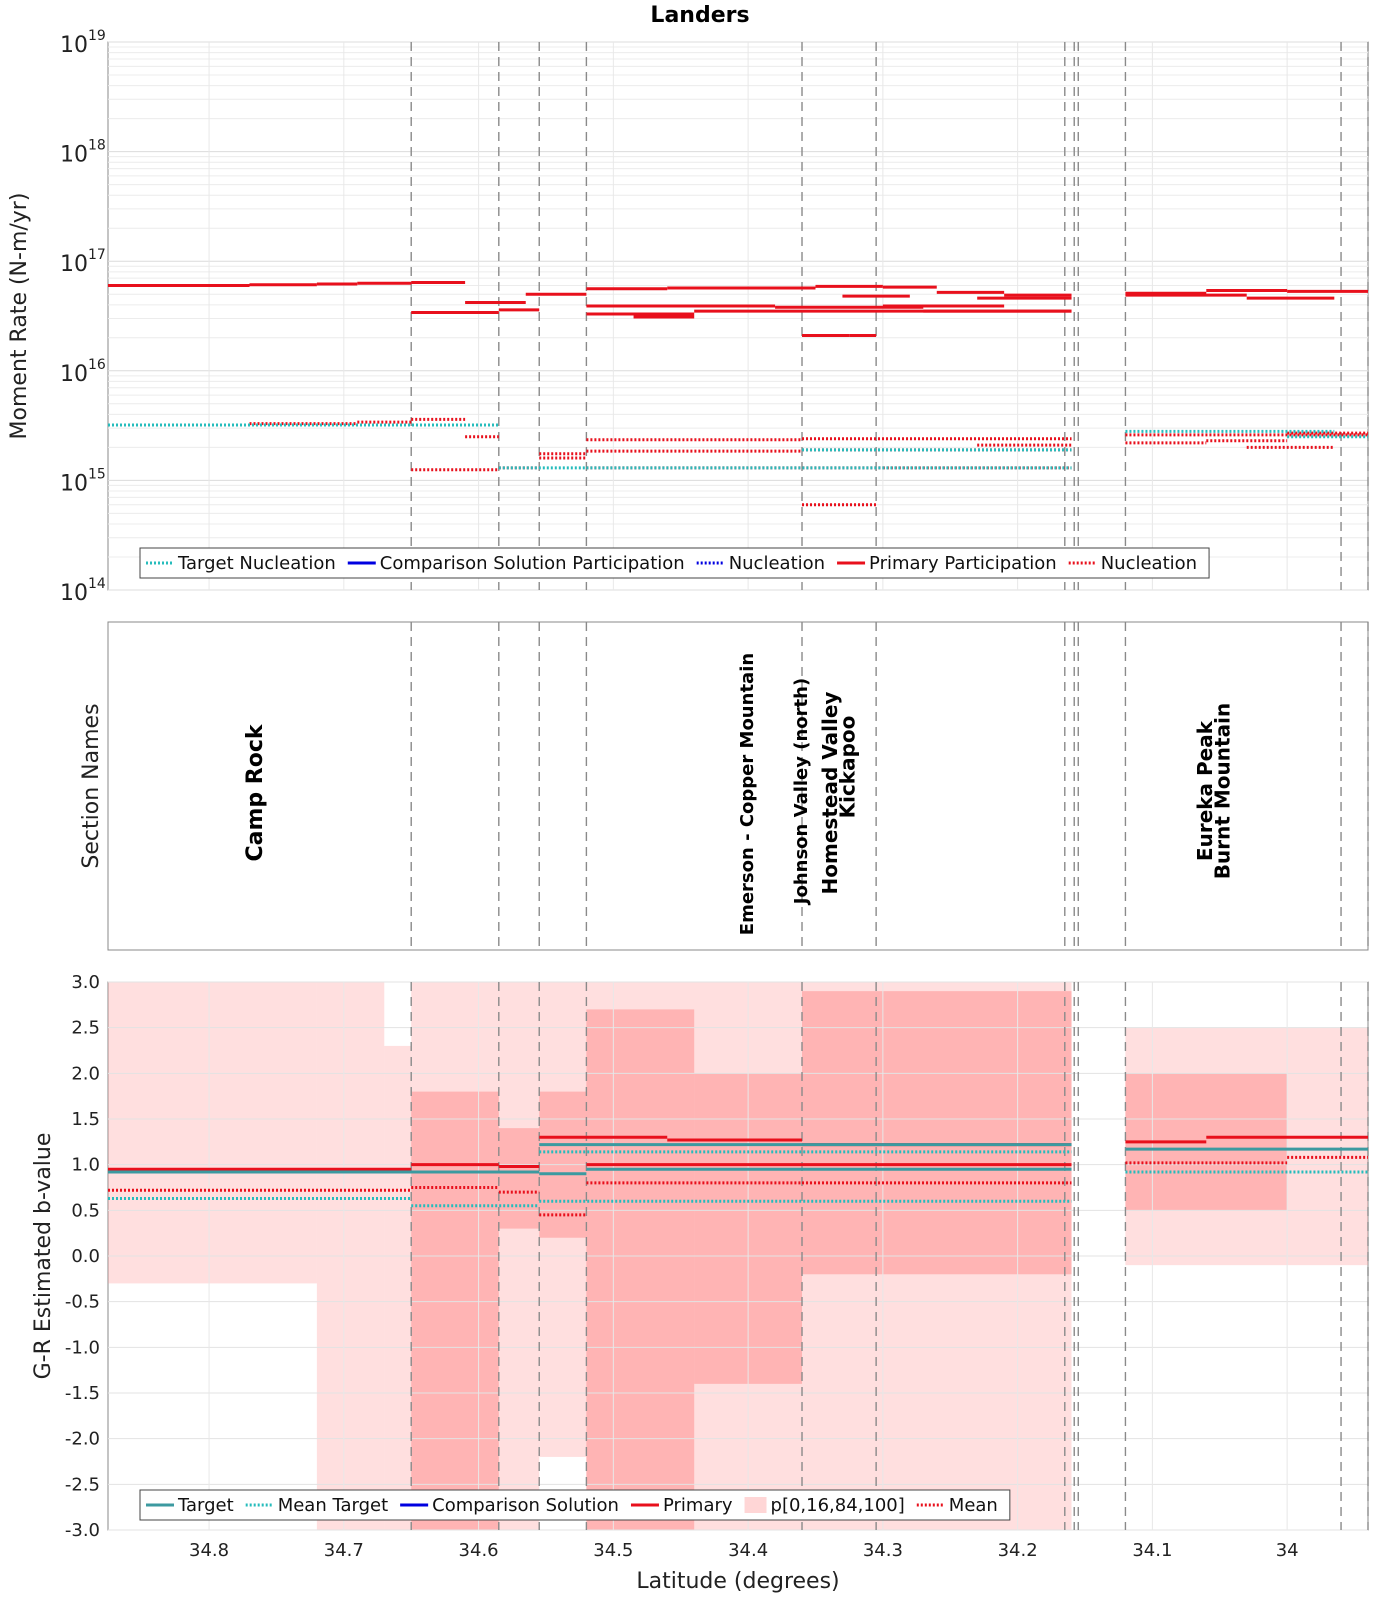 The width and height of the screenshot is (1400, 1600). I want to click on y-tick-label: 0.5, so click(85, 1210).